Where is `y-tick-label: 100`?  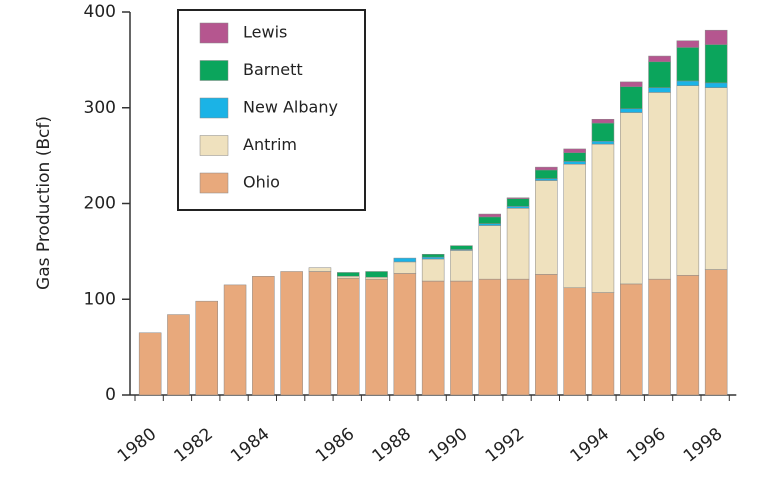
y-tick-label: 100 is located at coordinates (100, 299).